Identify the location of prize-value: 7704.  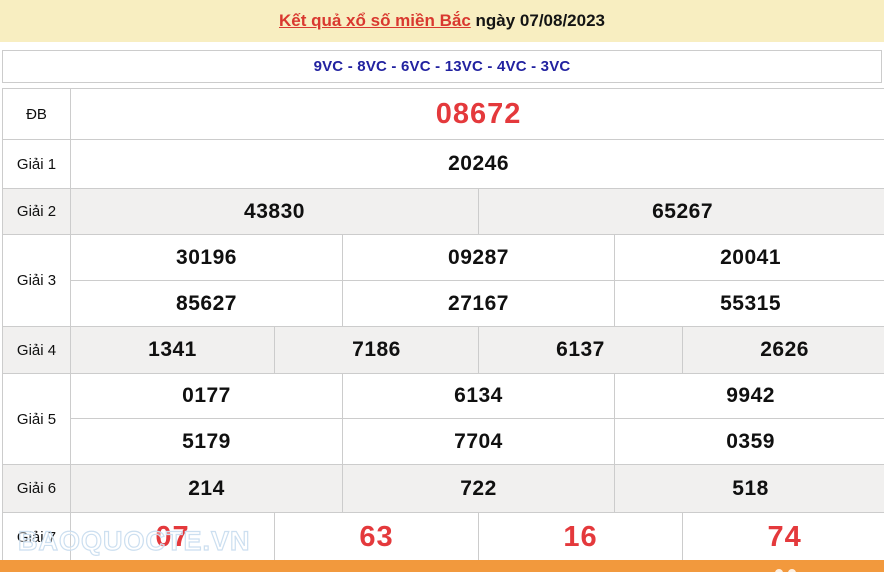
(479, 442).